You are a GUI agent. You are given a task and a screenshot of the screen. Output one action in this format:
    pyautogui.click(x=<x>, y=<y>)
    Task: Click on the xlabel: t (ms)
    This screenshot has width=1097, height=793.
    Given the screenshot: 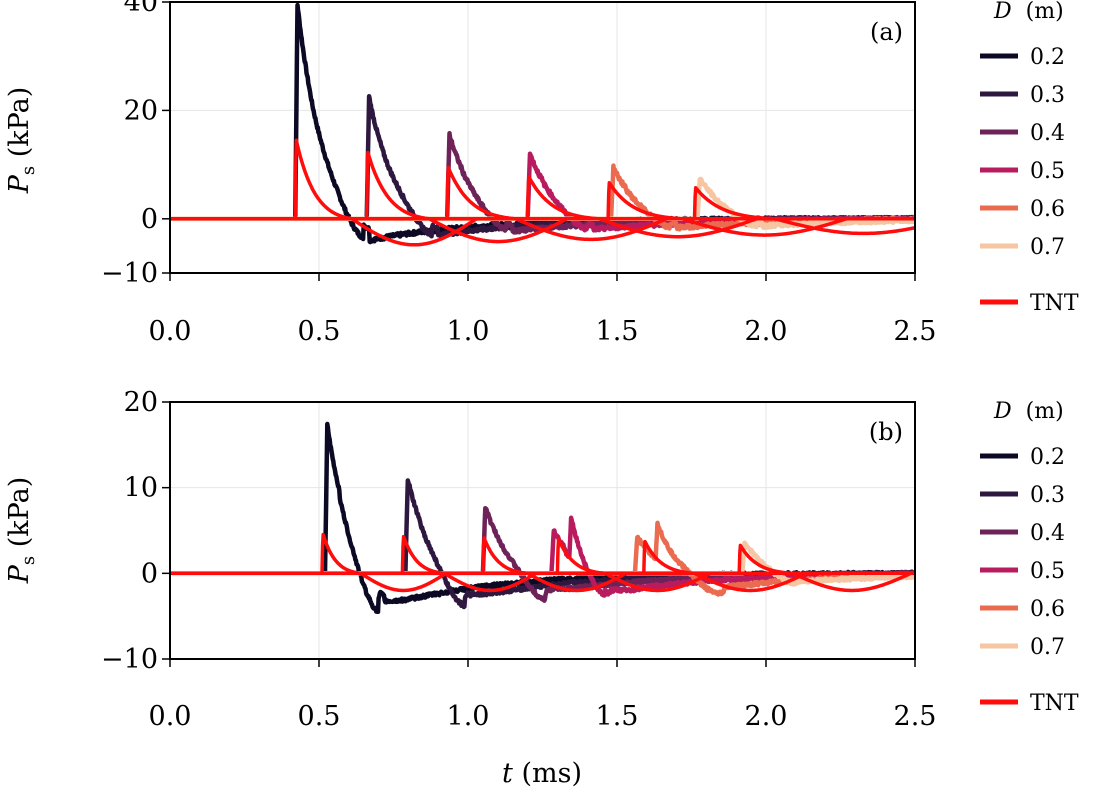 What is the action you would take?
    pyautogui.click(x=542, y=773)
    